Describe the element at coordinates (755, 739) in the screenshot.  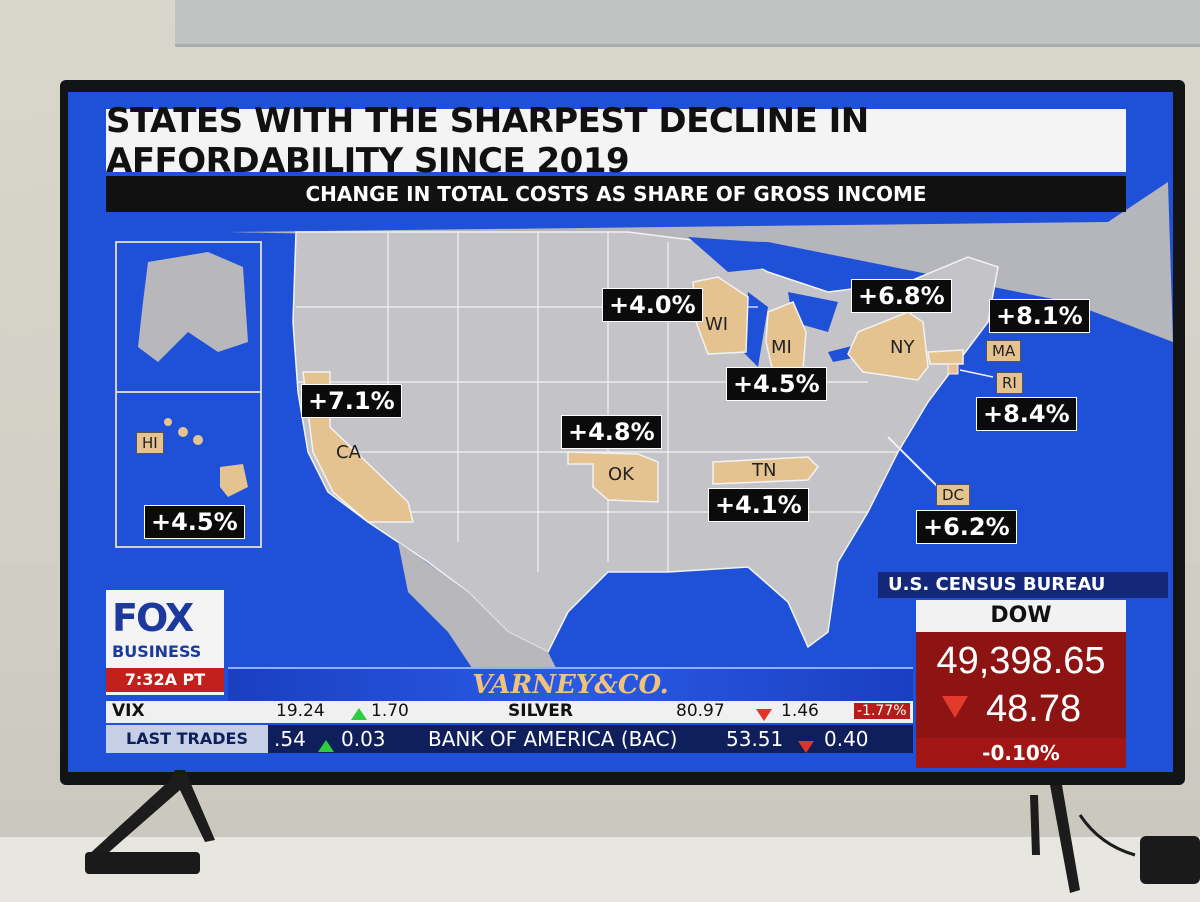
I see `ticker-bac-price: 53.51` at that location.